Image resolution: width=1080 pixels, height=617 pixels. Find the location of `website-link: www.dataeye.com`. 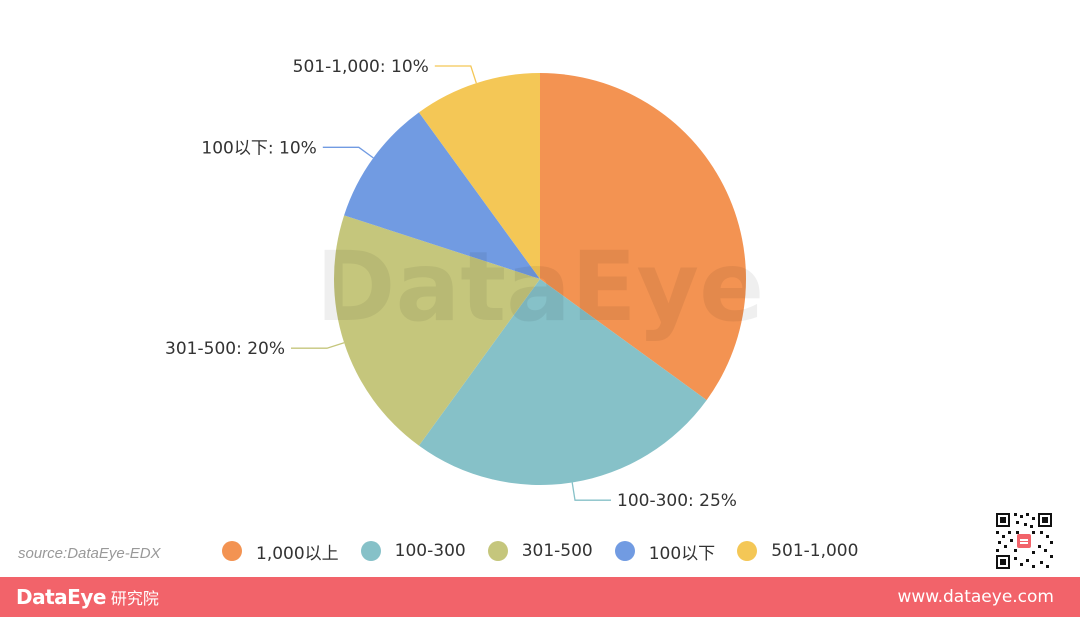

website-link: www.dataeye.com is located at coordinates (975, 597).